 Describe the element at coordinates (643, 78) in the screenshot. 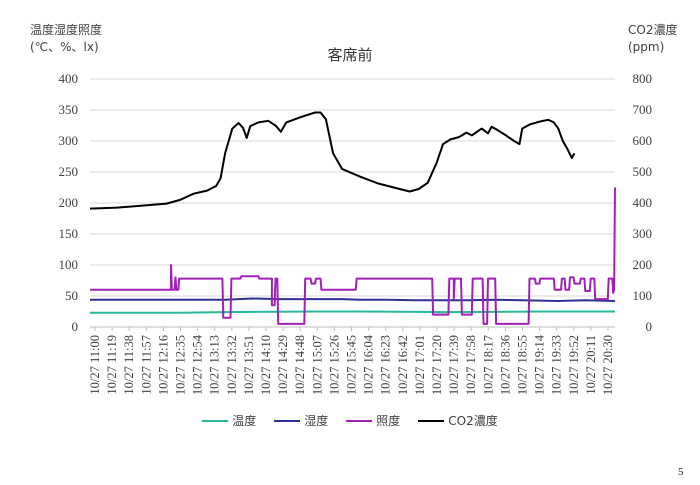

I see `y-right-tick-label: 800` at that location.